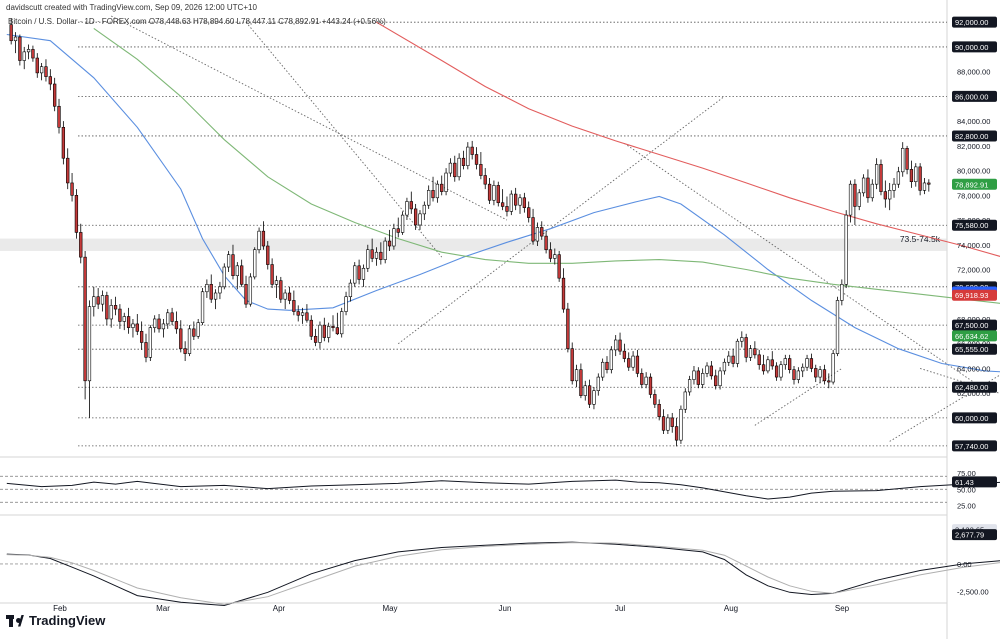 Image resolution: width=1000 pixels, height=639 pixels. What do you see at coordinates (974, 418) in the screenshot?
I see `price-tag: 60,000.00` at bounding box center [974, 418].